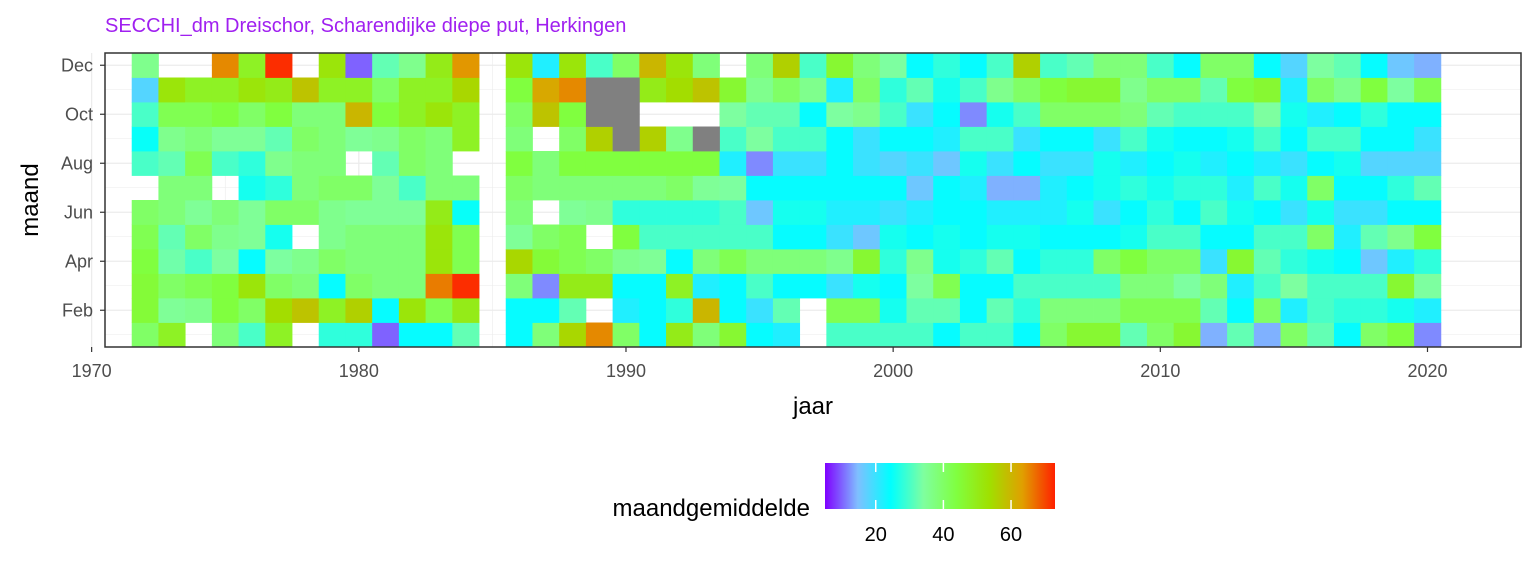  Describe the element at coordinates (812, 406) in the screenshot. I see `x-axis-title: jaar` at that location.